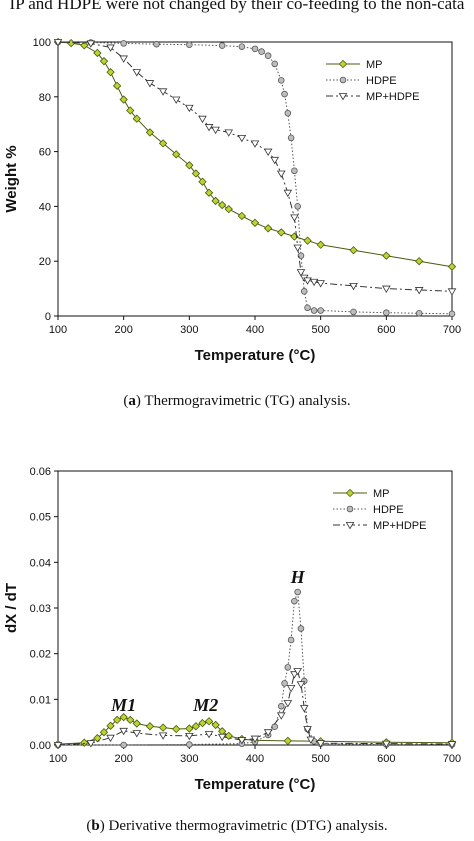  What do you see at coordinates (350, 509) in the screenshot?
I see `dtg-legend-marker-hdpe` at bounding box center [350, 509].